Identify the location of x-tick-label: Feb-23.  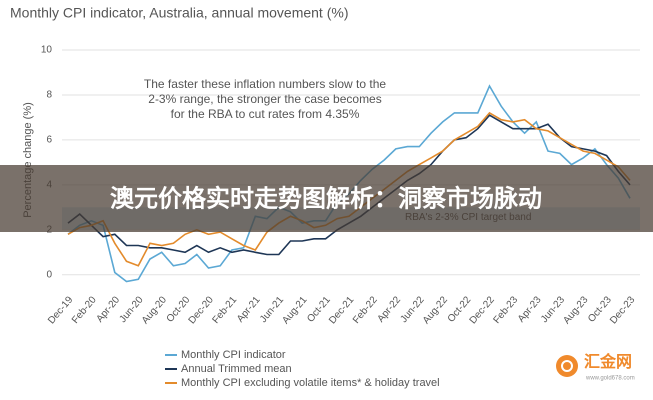
(505, 310).